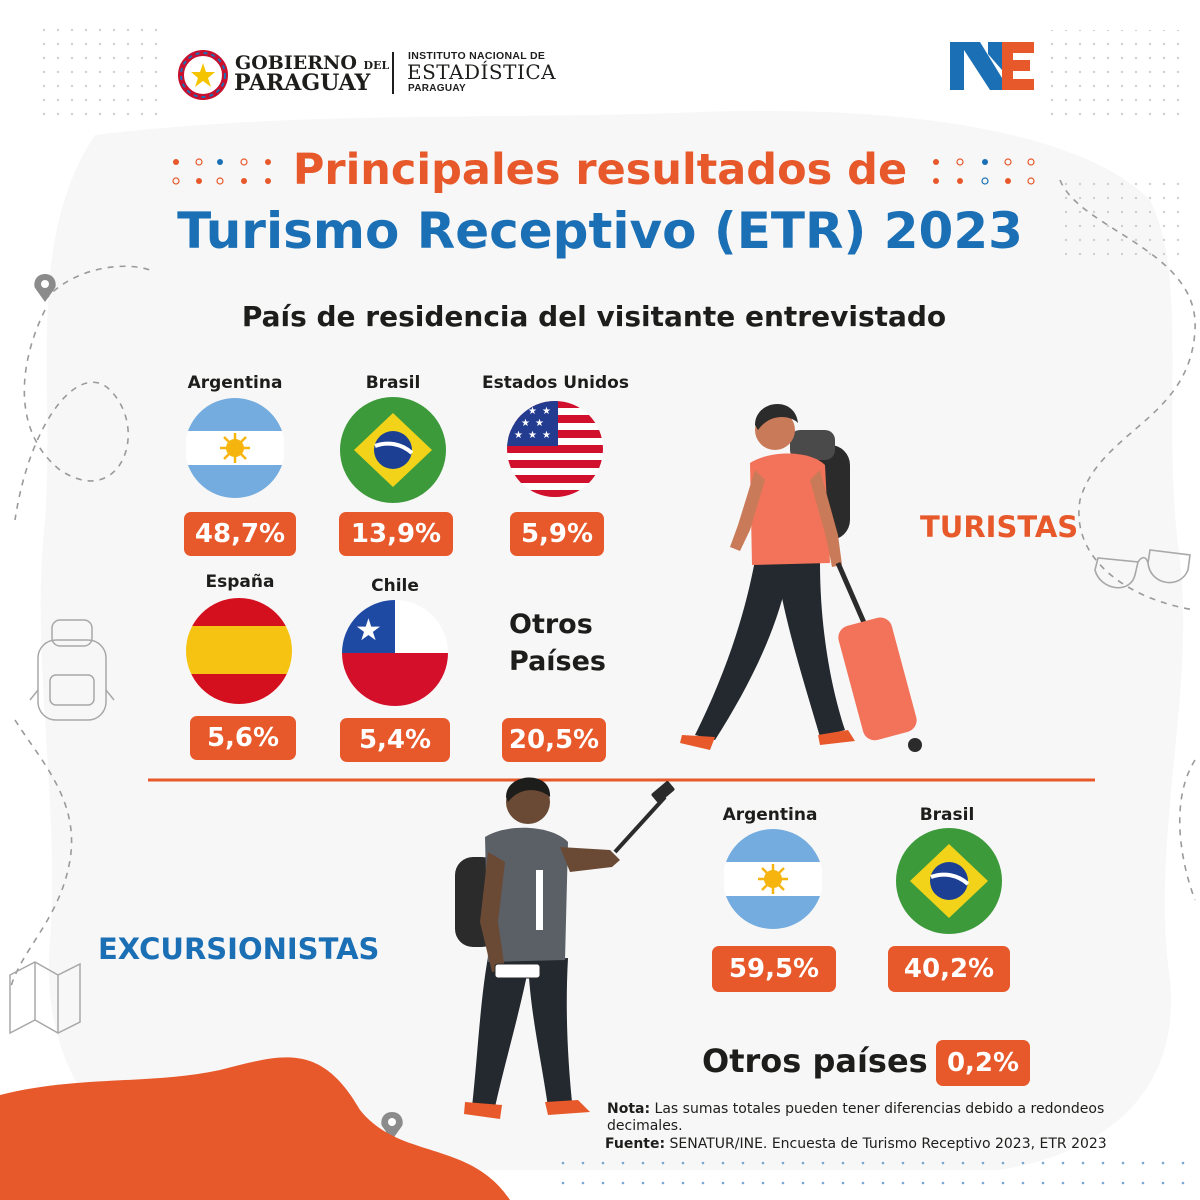 The height and width of the screenshot is (1200, 1200). What do you see at coordinates (239, 651) in the screenshot?
I see `spain-flag-icon` at bounding box center [239, 651].